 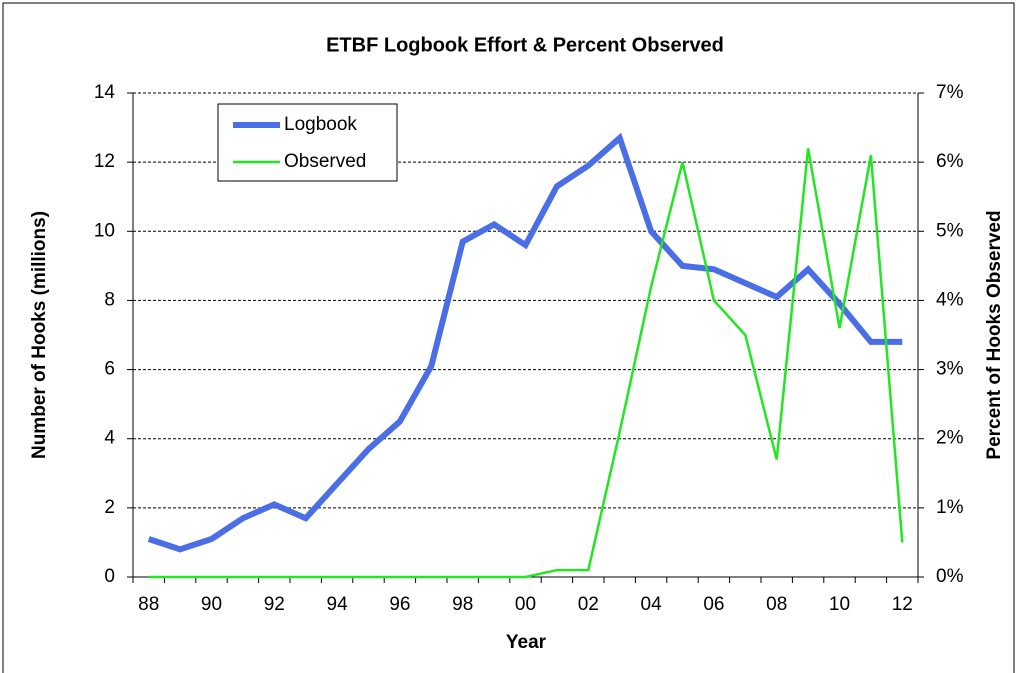 I want to click on x-tick-label: 04, so click(x=652, y=604).